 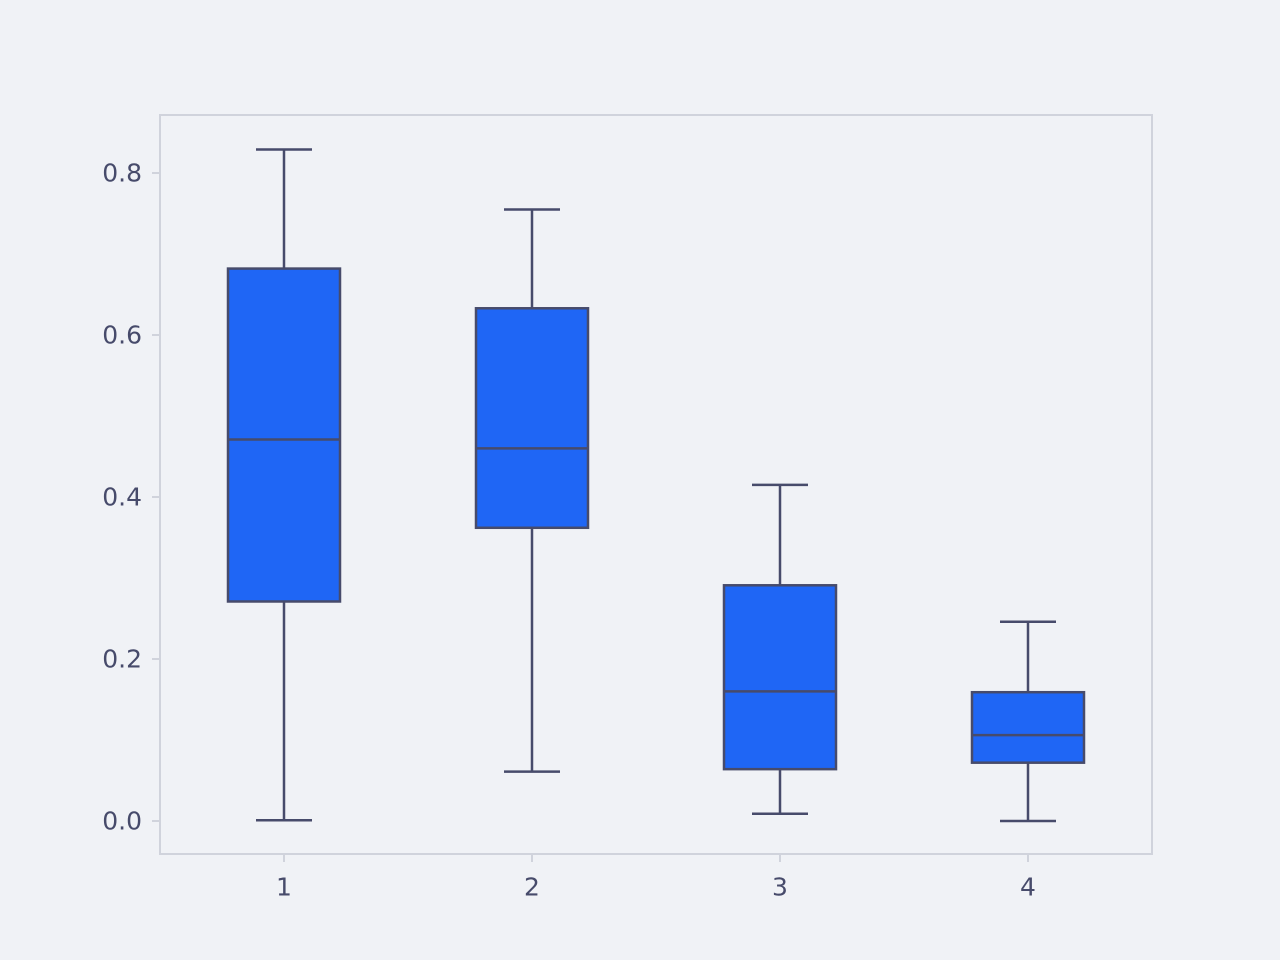 I want to click on x-tick-label: 1, so click(x=284, y=887).